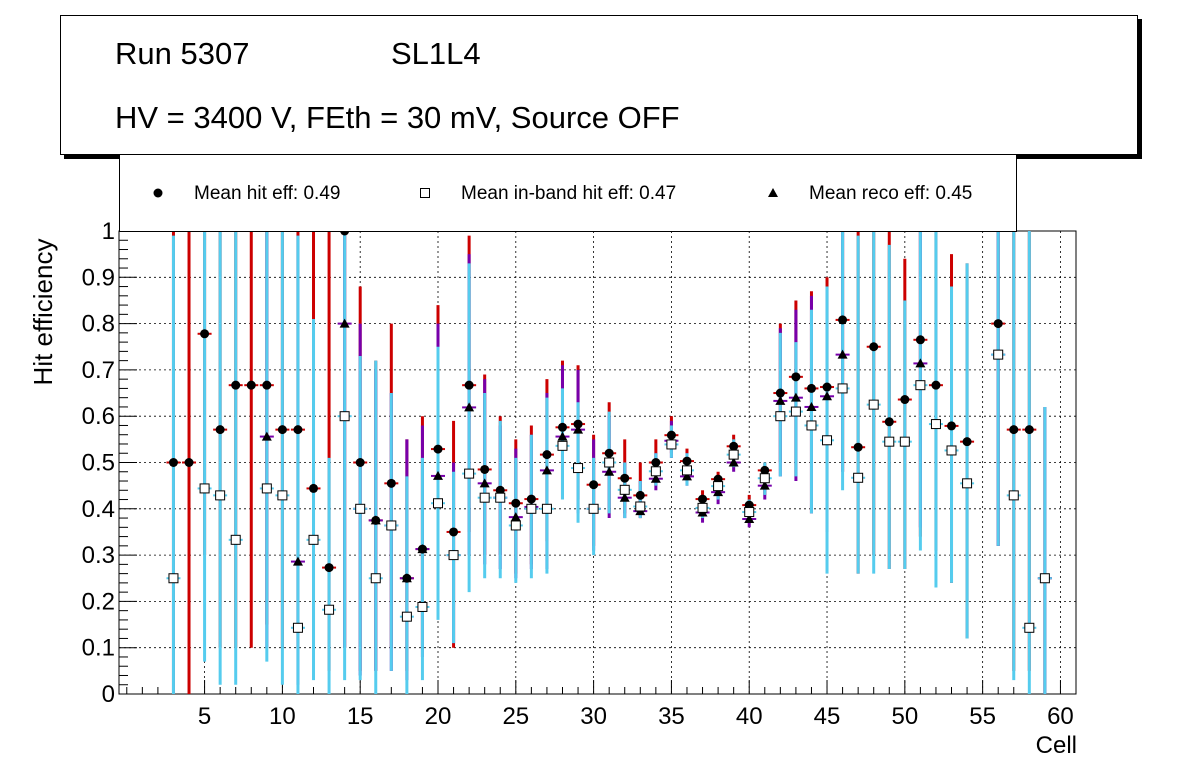 This screenshot has width=1196, height=772. I want to click on x-tick-label: 55, so click(982, 716).